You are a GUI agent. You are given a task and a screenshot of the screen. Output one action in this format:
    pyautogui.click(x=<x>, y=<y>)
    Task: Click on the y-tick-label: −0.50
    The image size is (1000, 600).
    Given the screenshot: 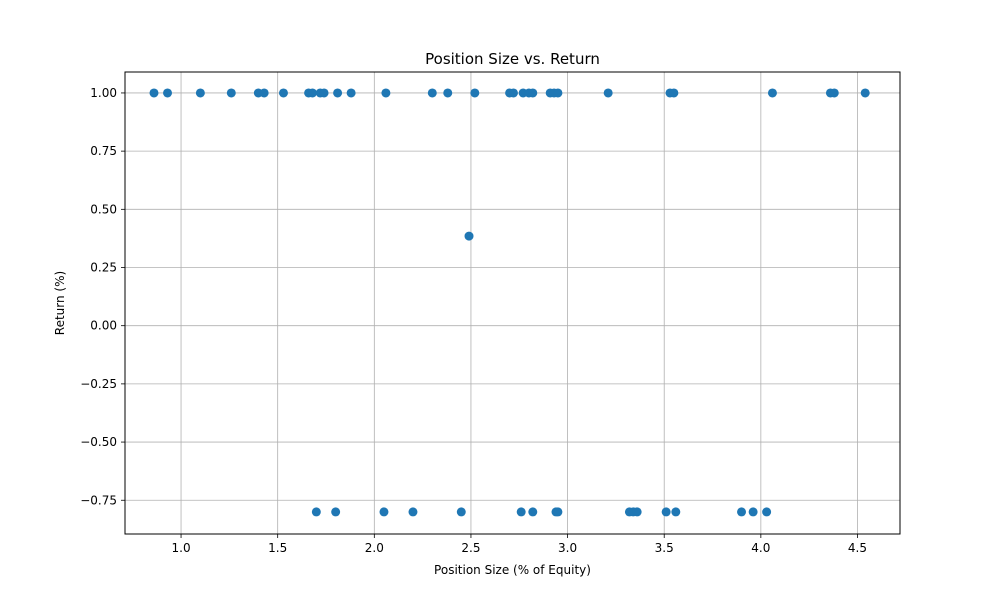 What is the action you would take?
    pyautogui.click(x=98, y=442)
    